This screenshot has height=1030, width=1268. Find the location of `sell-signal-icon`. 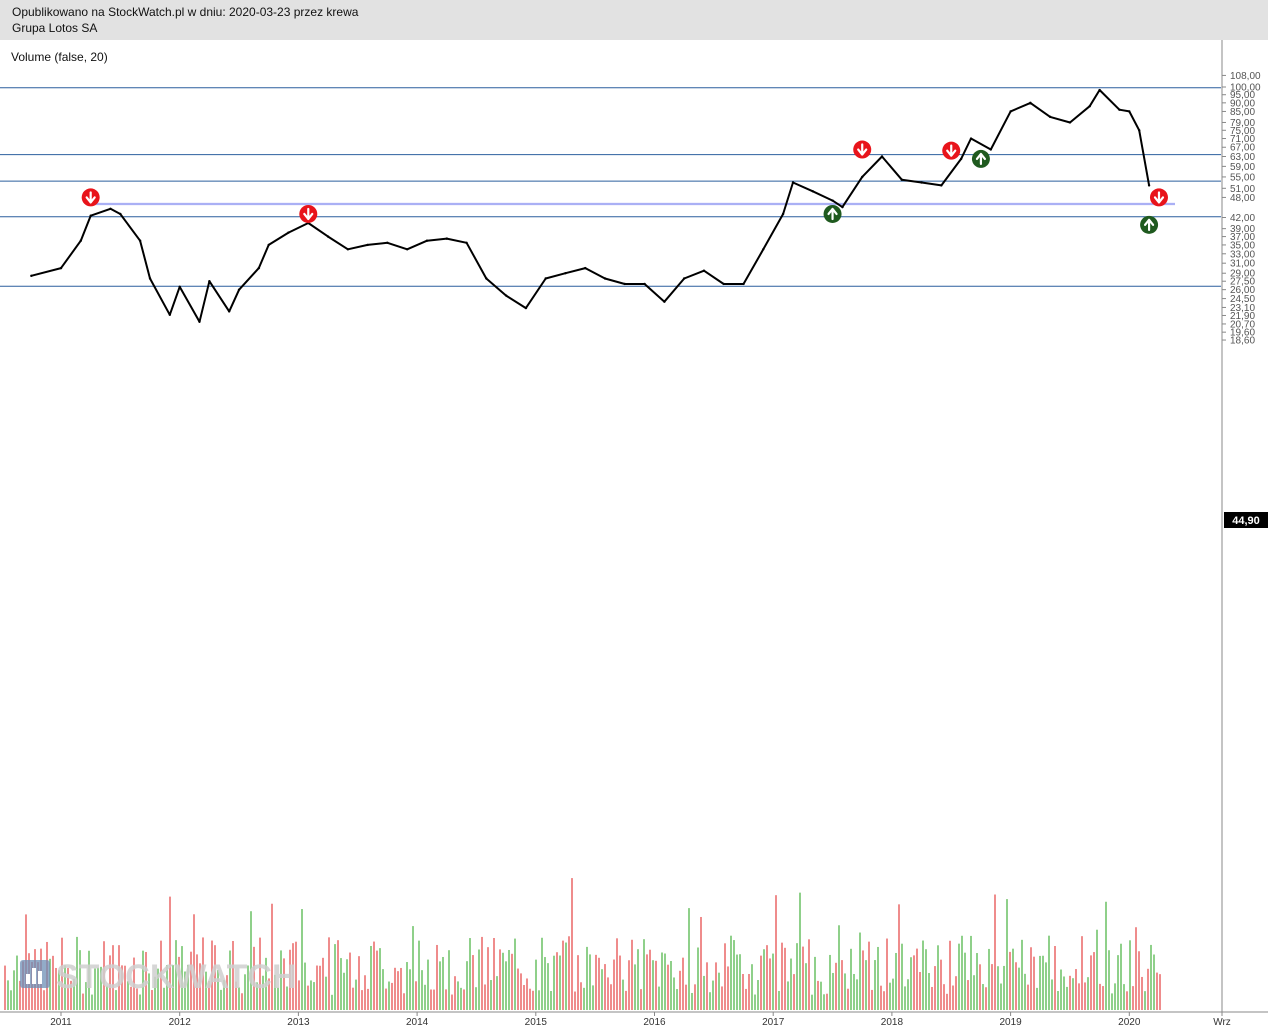

sell-signal-icon is located at coordinates (308, 213).